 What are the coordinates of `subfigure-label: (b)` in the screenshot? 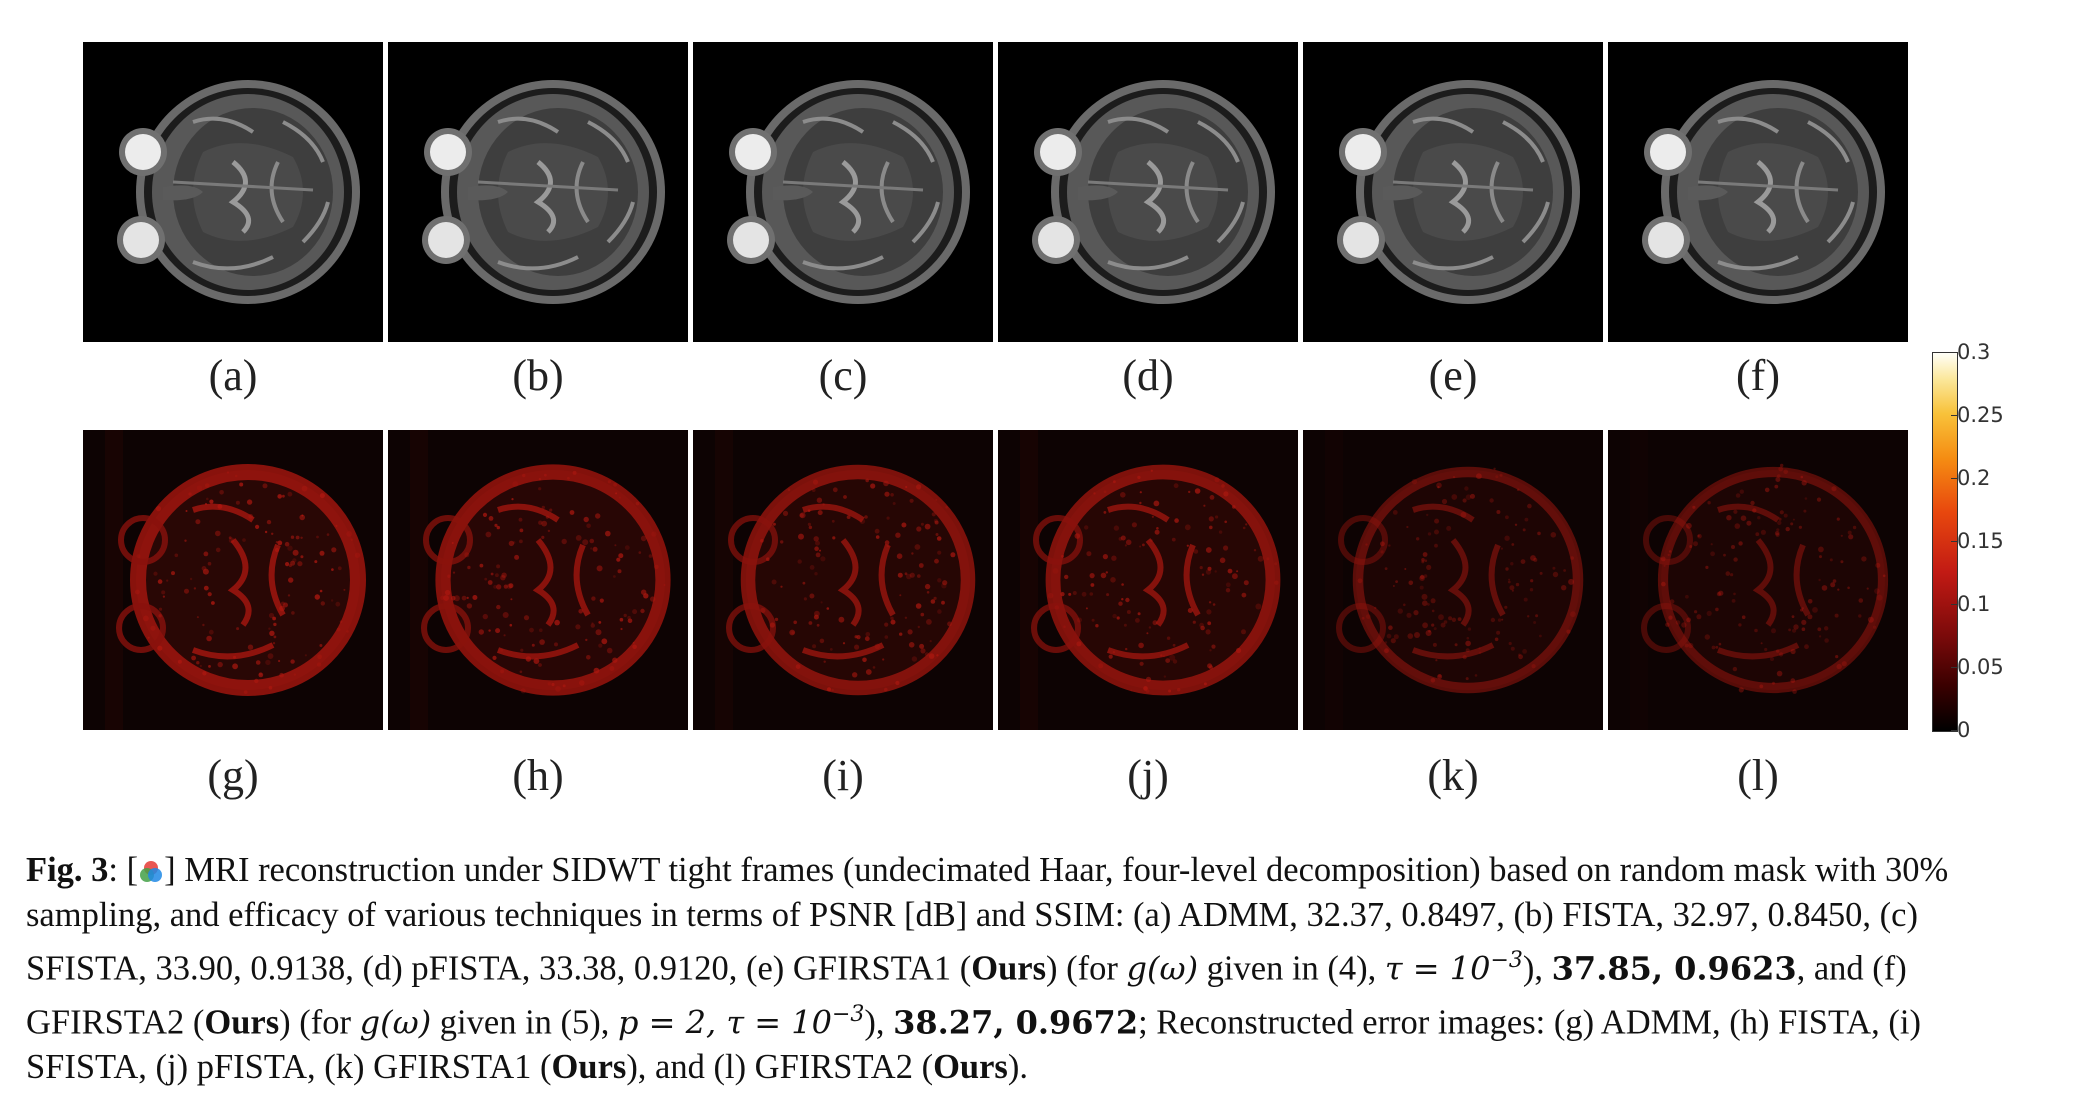 It's located at (538, 375).